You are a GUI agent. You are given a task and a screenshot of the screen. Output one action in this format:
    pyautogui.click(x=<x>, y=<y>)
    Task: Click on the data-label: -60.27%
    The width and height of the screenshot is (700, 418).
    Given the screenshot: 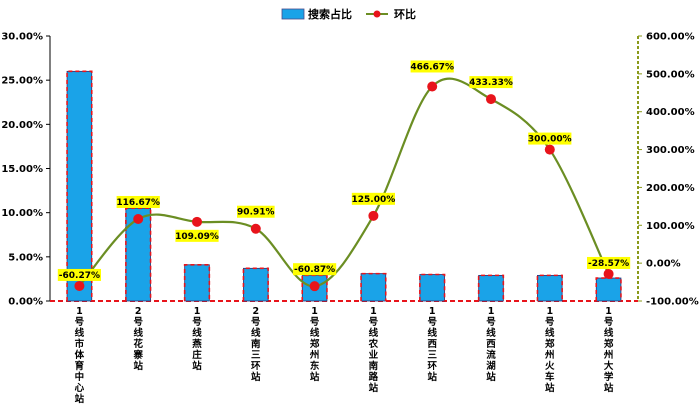 What is the action you would take?
    pyautogui.click(x=79, y=276)
    